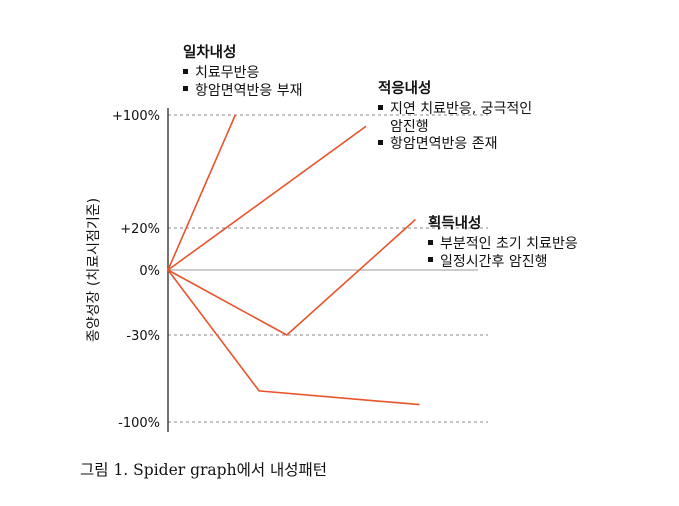  I want to click on annotation-title: 획득내성, so click(455, 224).